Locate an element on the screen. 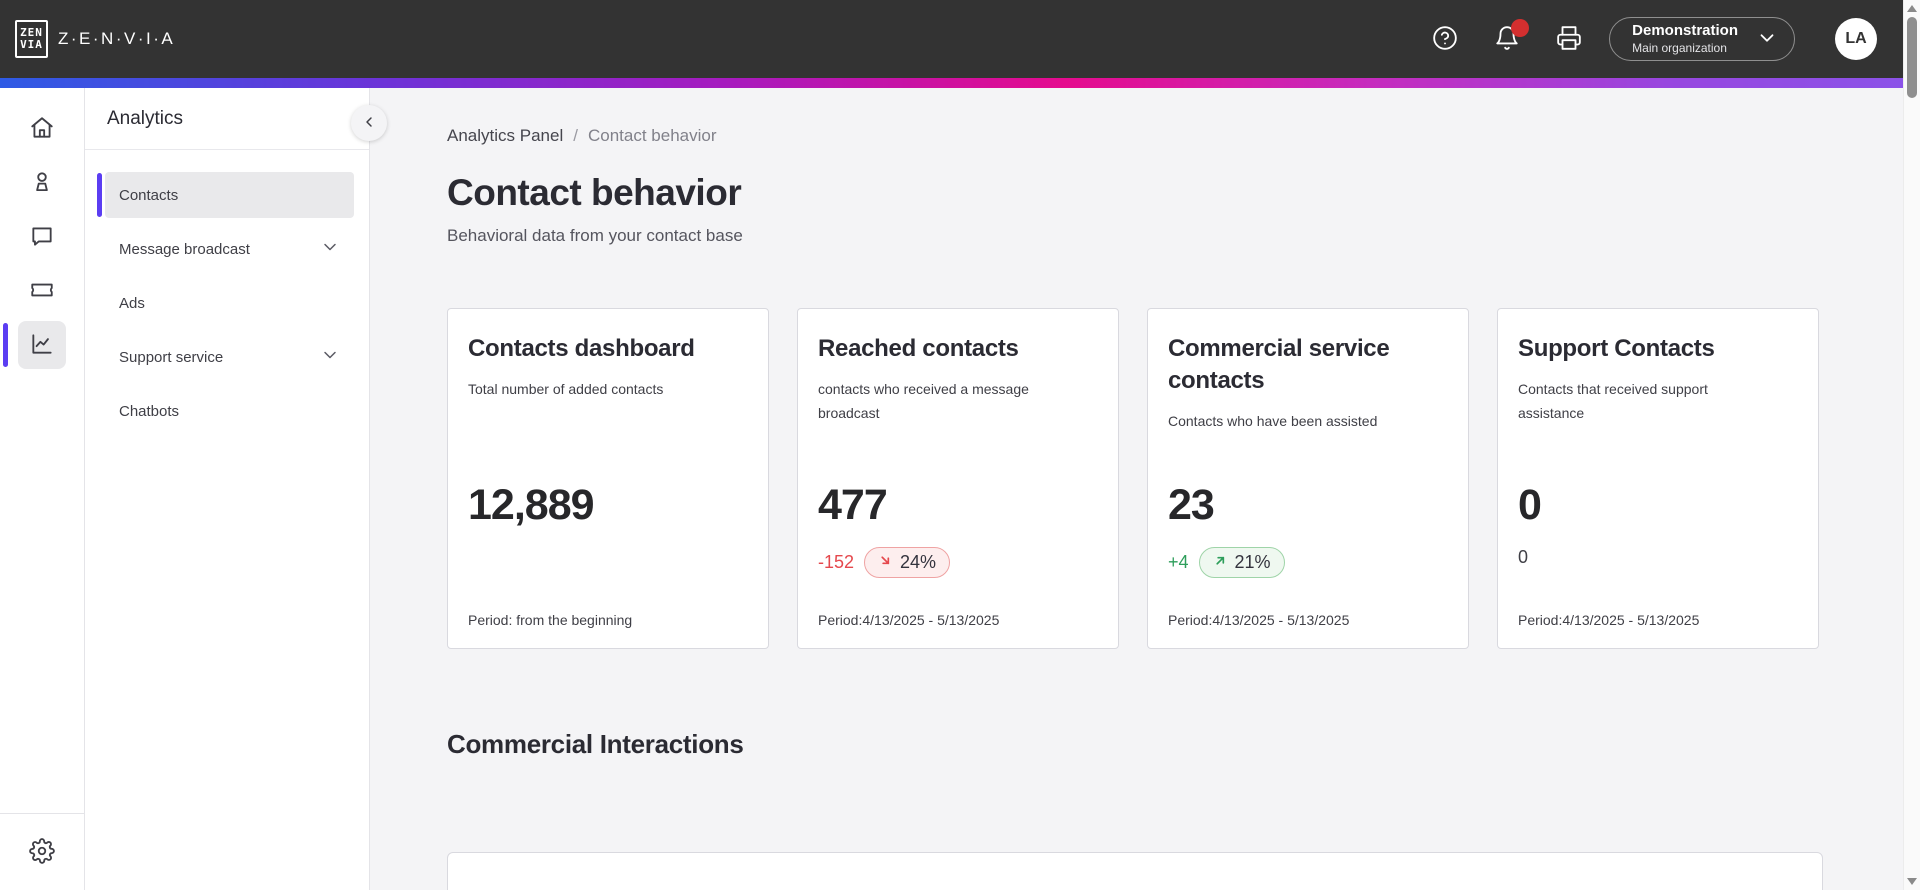 Image resolution: width=1920 pixels, height=890 pixels. breadcrumb: Analytics Panel / Contact behavior is located at coordinates (1175, 136).